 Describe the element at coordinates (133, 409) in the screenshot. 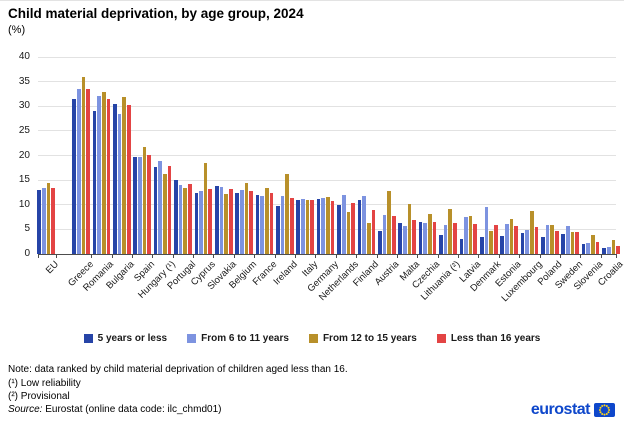

I see `source-text: Eurostat (online data code: ilc_chmd01)` at that location.